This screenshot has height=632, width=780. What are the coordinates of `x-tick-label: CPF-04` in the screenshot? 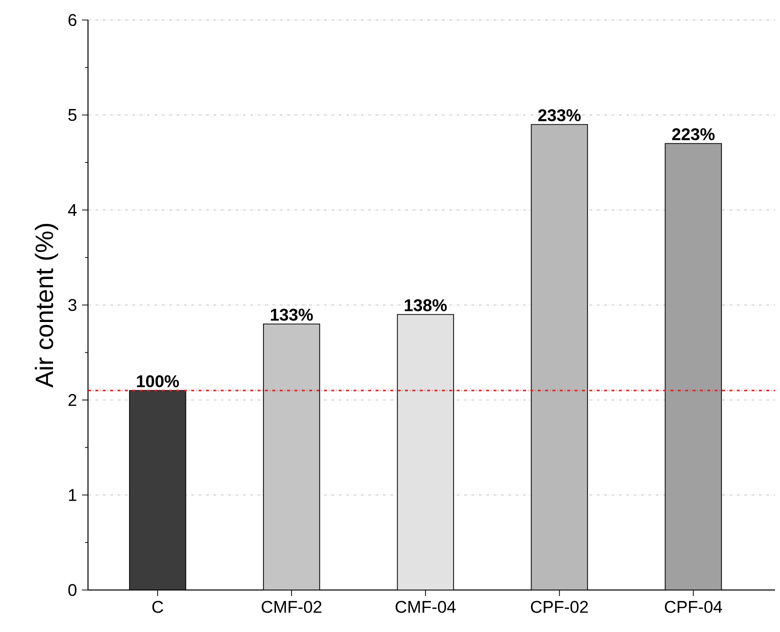 It's located at (693, 606).